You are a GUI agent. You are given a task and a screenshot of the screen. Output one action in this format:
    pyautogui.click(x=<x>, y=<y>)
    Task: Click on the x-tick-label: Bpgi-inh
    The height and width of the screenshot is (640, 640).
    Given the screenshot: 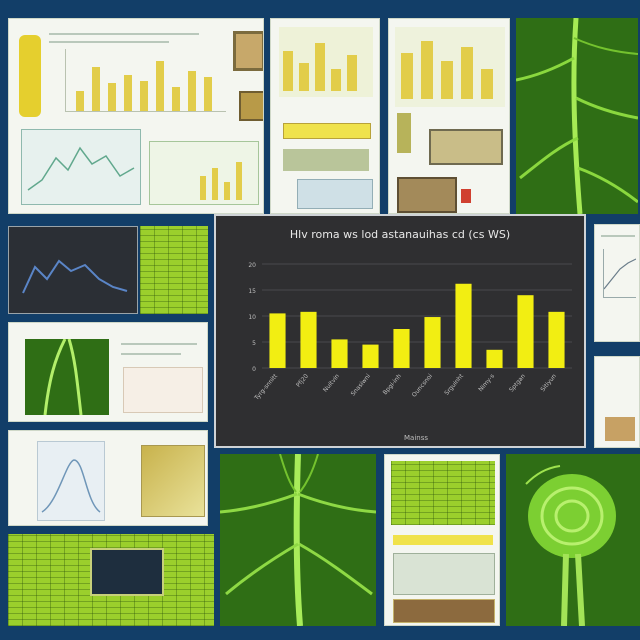 What is the action you would take?
    pyautogui.click(x=392, y=385)
    